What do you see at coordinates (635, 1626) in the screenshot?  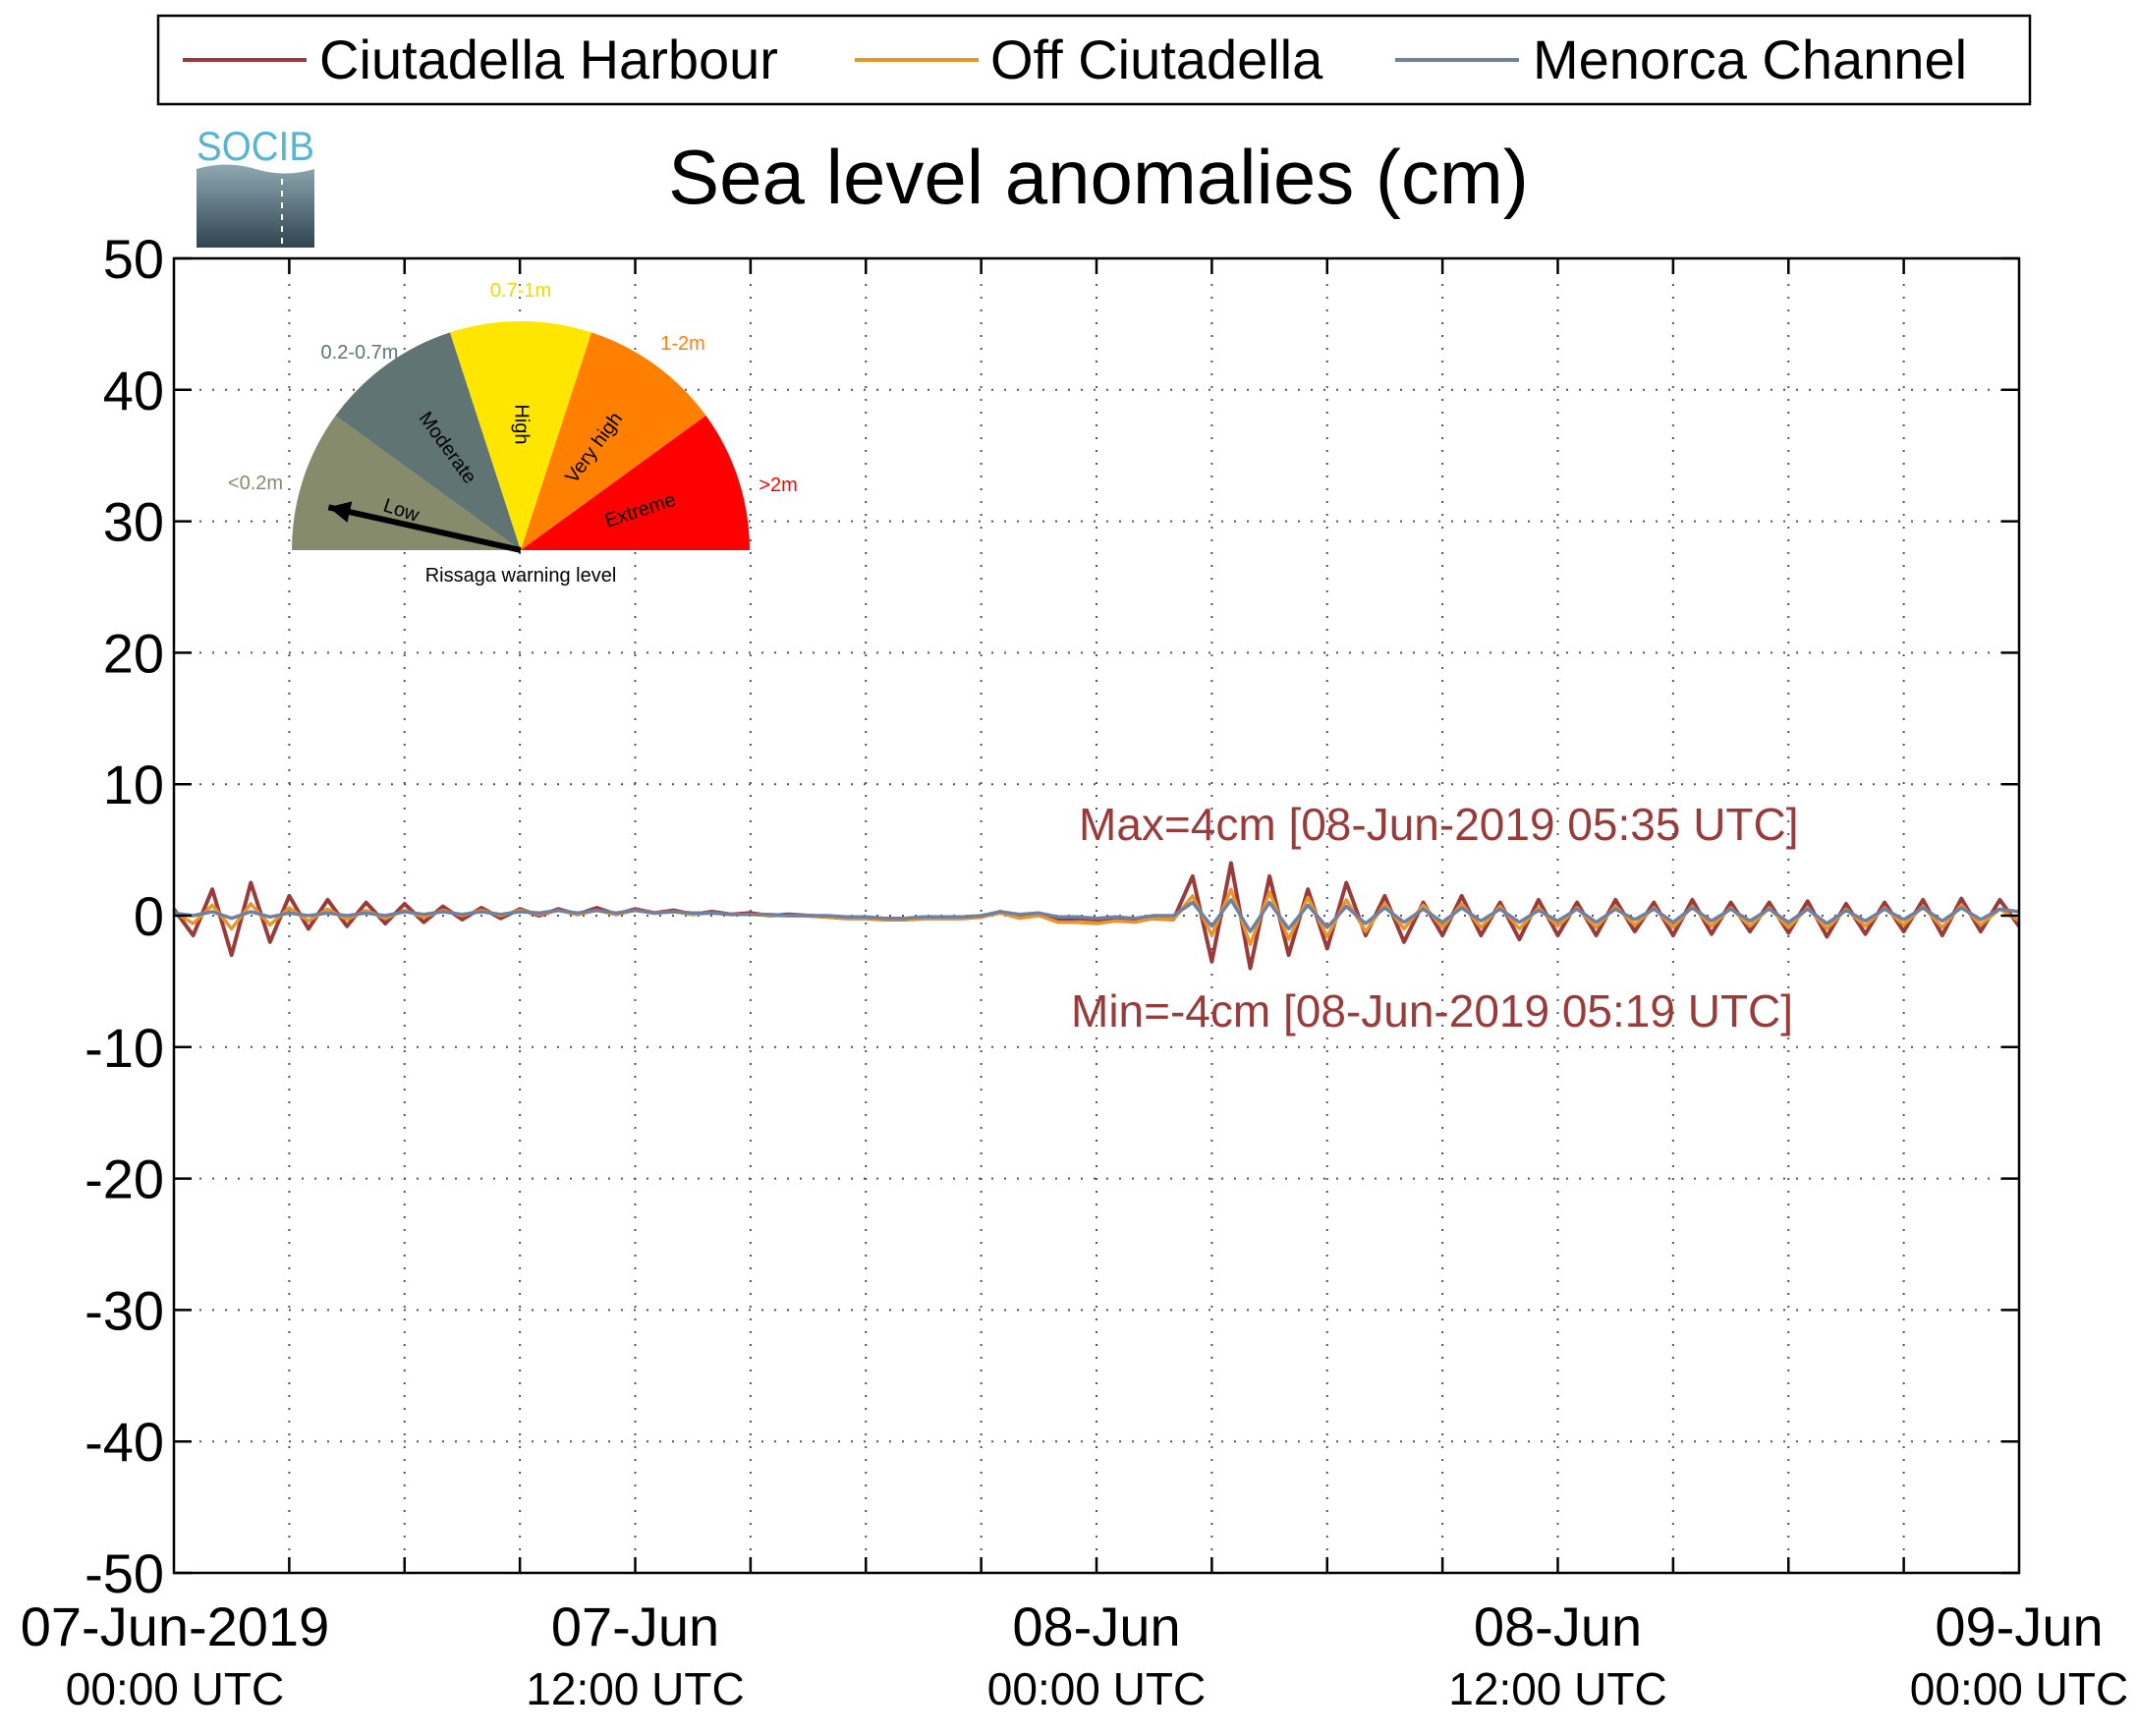 I see `x-tick-date-label: 07-Jun` at bounding box center [635, 1626].